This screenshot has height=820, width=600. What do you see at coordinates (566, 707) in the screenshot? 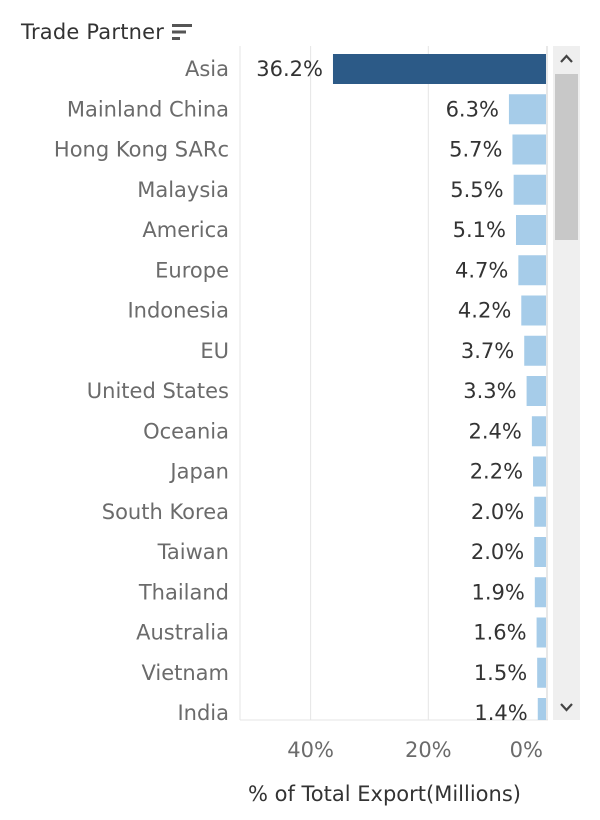
I see `chevron-down-icon` at bounding box center [566, 707].